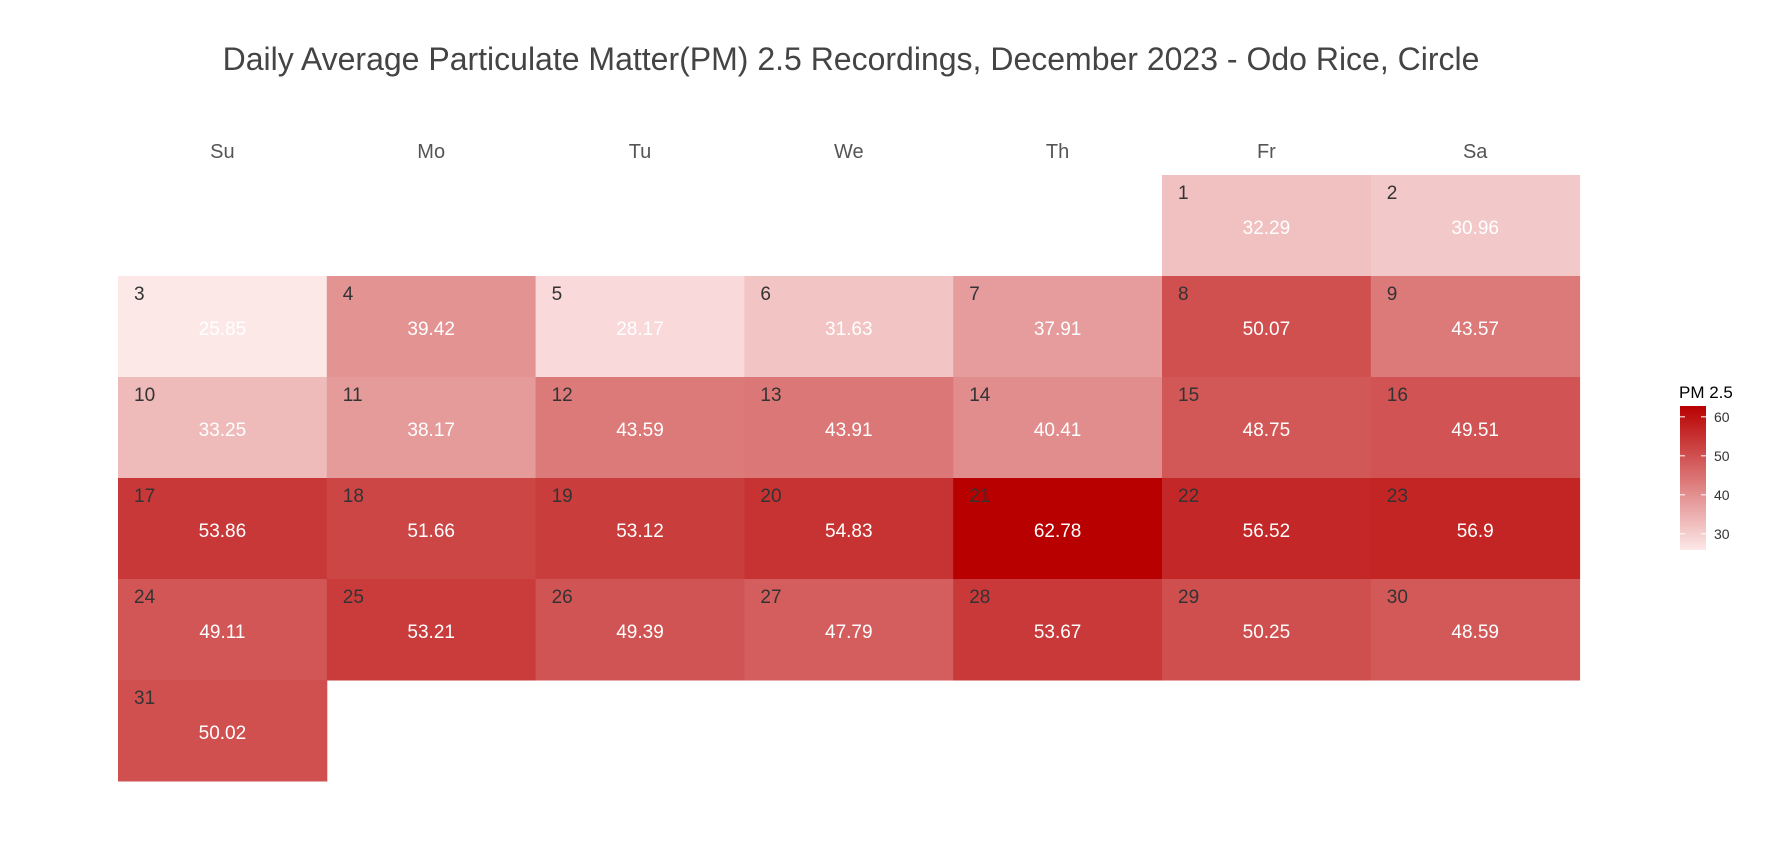 This screenshot has width=1766, height=868. Describe the element at coordinates (431, 152) in the screenshot. I see `weekday-label: Mo` at that location.